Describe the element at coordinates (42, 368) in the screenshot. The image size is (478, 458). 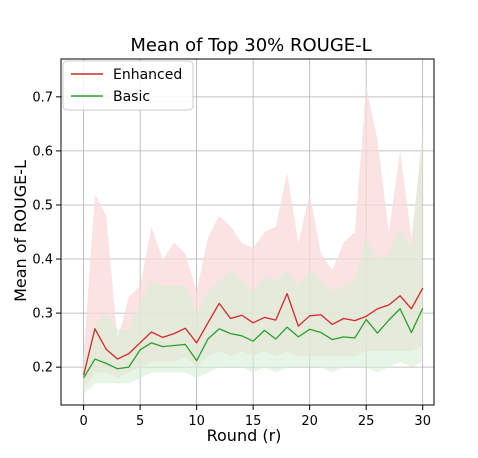
I see `y-tick-label: 0.2` at that location.